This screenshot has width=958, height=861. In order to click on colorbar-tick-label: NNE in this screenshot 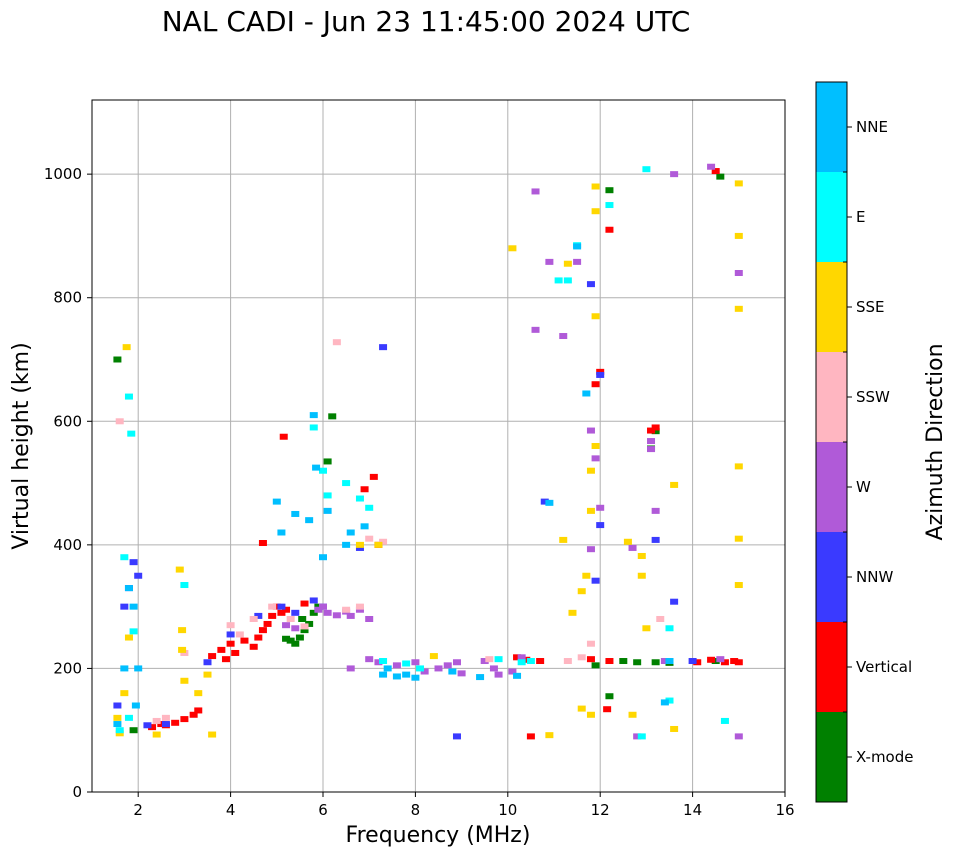, I will do `click(872, 127)`.